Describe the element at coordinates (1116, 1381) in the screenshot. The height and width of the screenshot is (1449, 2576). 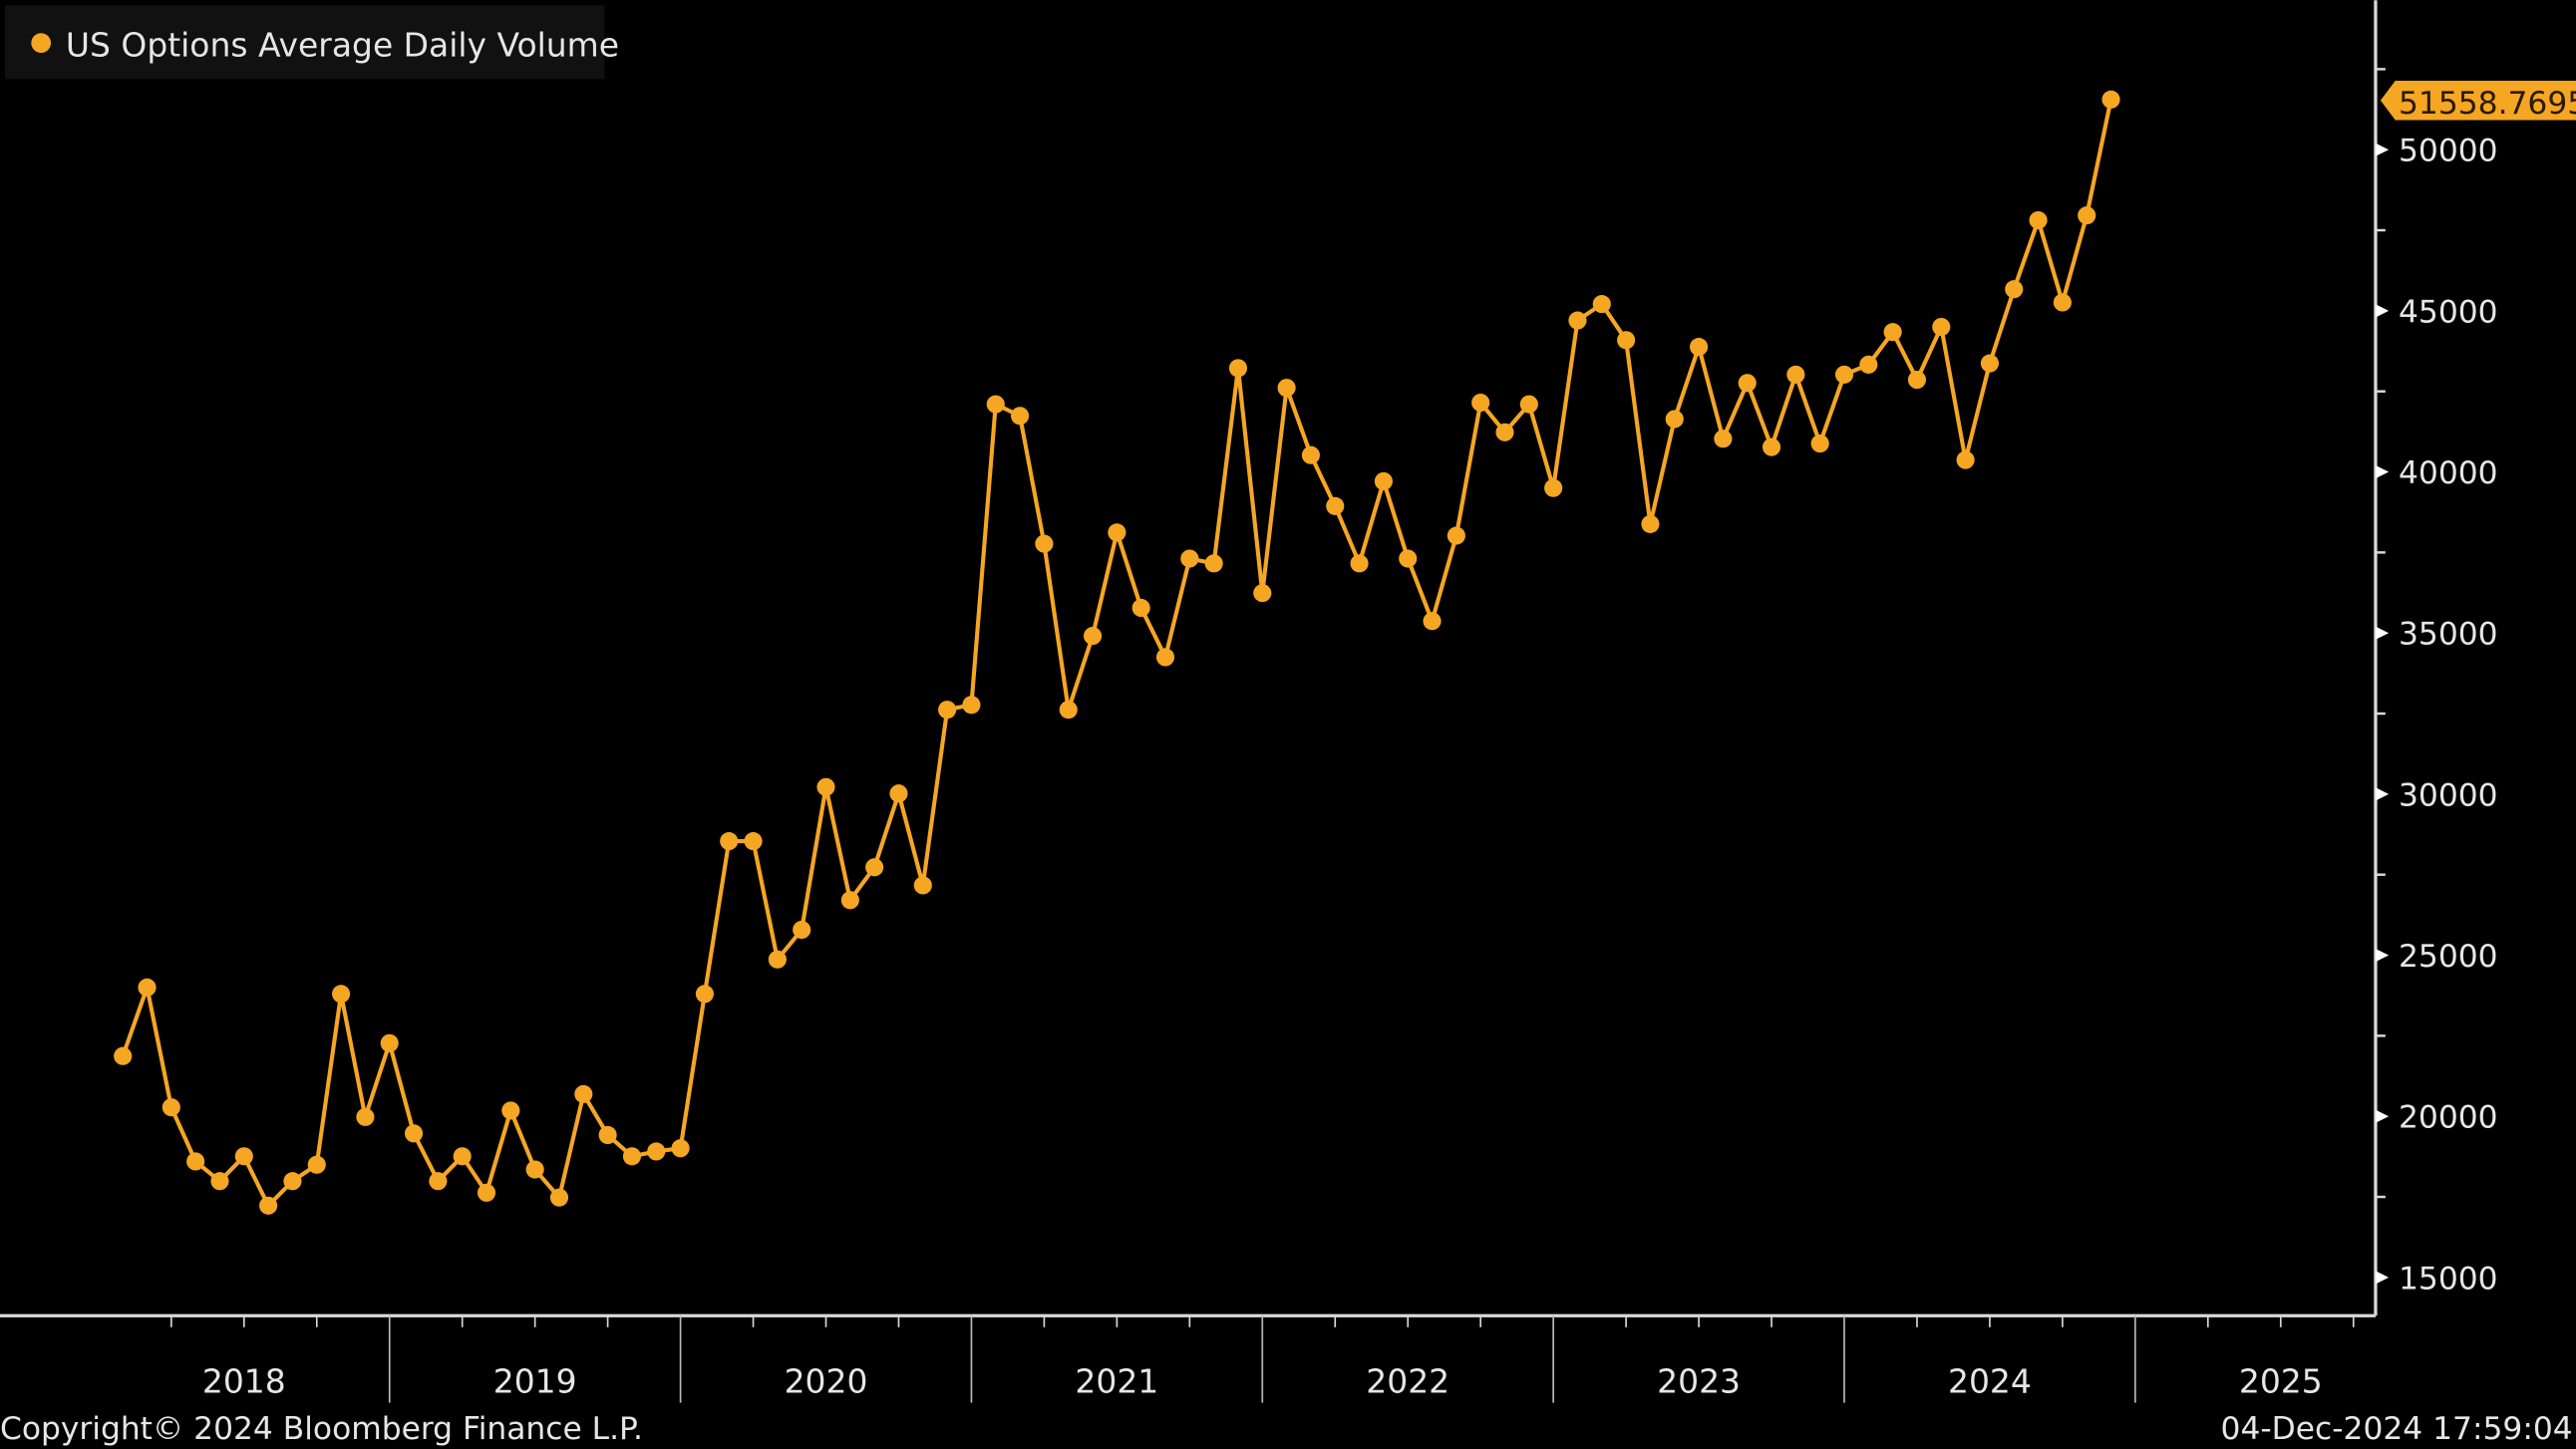
I see `x-tick-label: 2021` at that location.